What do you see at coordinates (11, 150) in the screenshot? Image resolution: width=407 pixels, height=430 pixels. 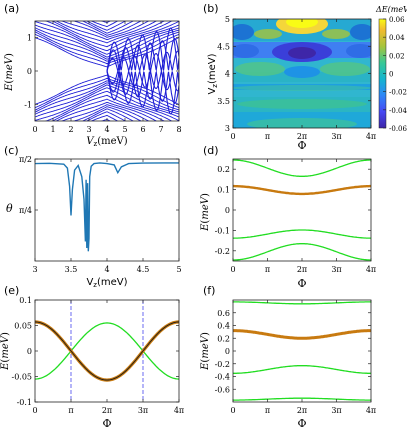 I see `panel-label-c: (c)` at bounding box center [11, 150].